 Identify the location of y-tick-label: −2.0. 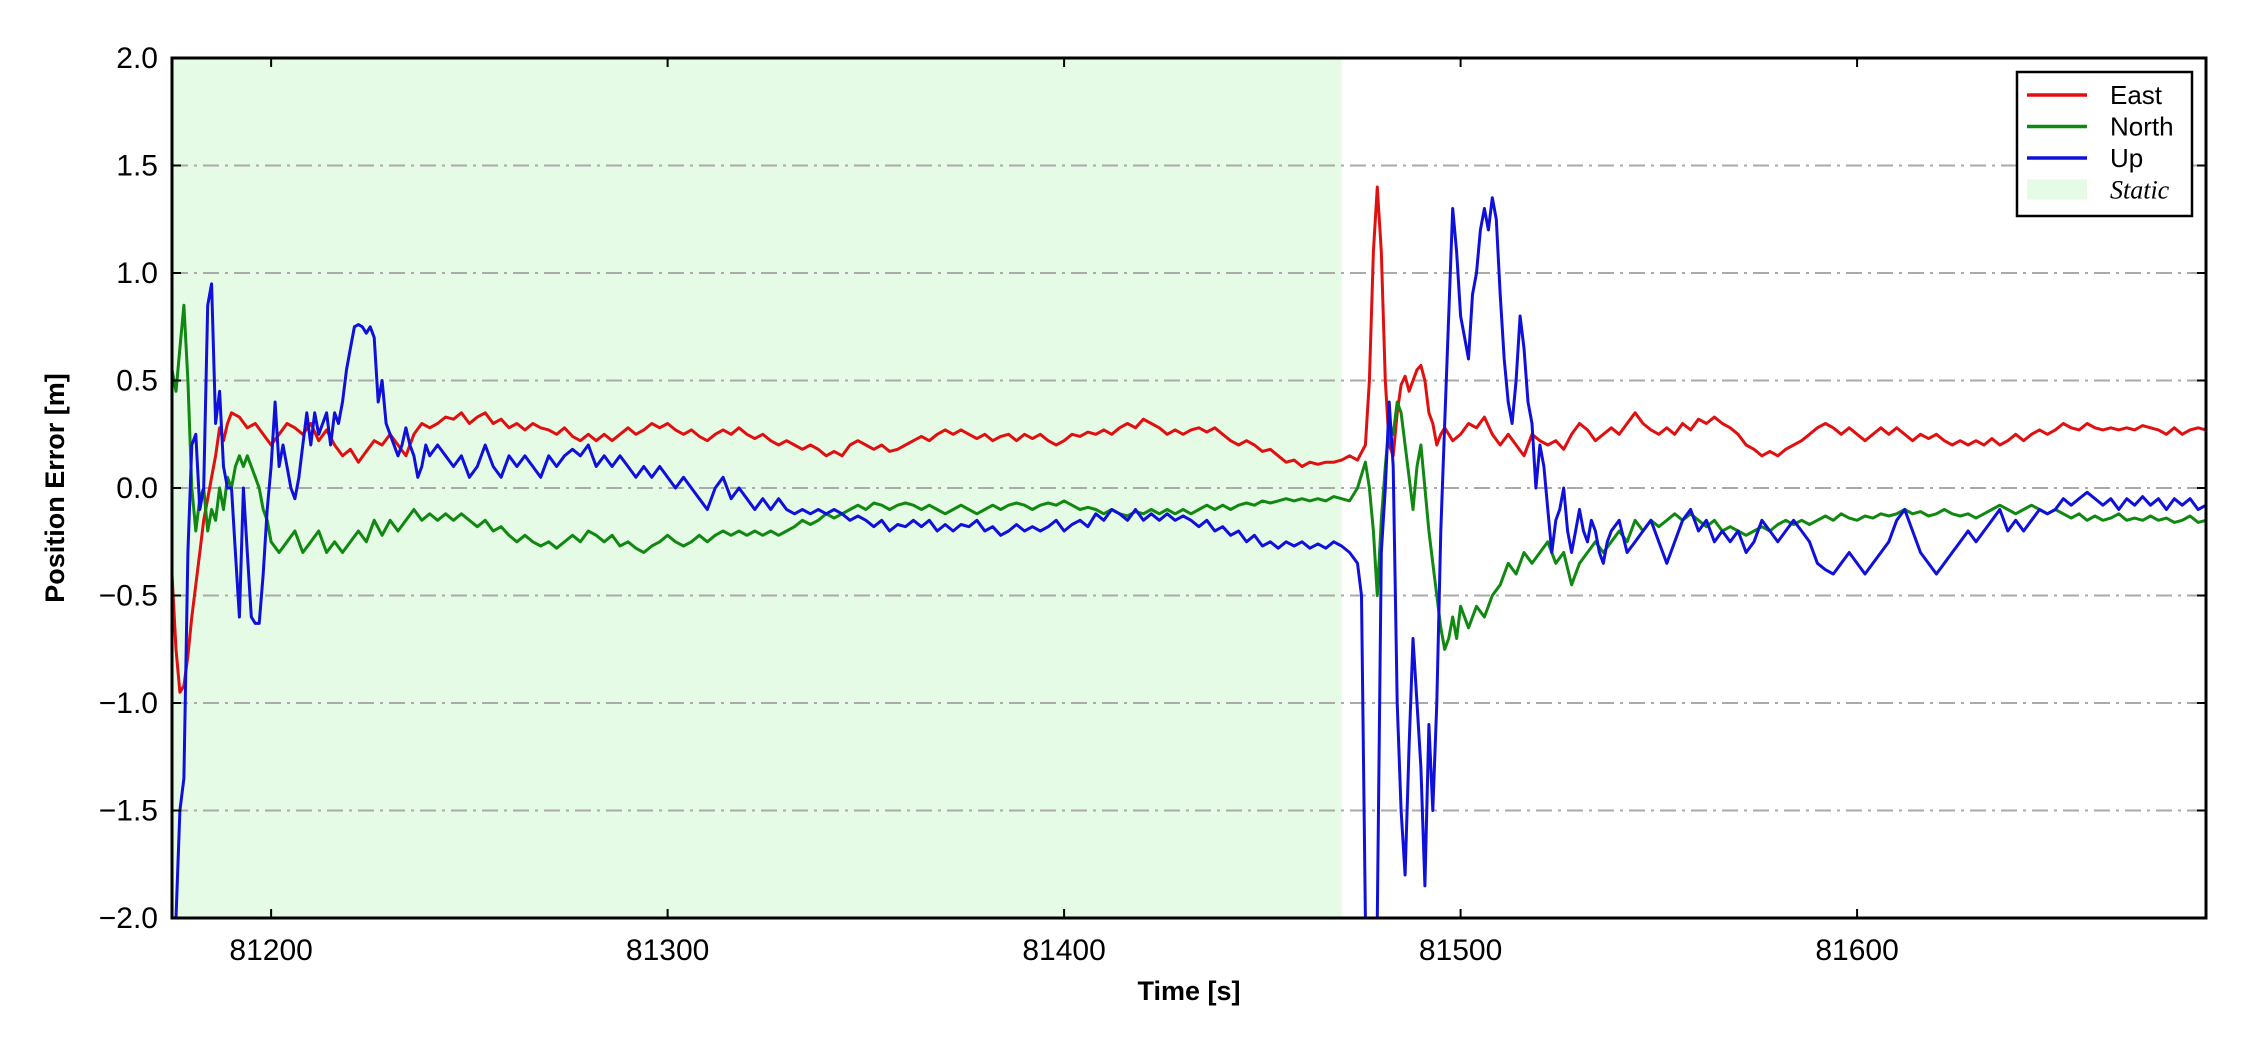
(128, 918).